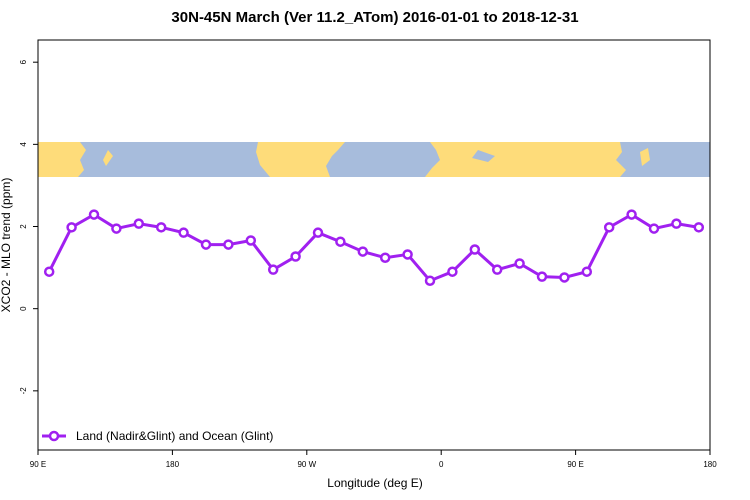 The width and height of the screenshot is (750, 500). I want to click on x-tick-label: 90 W, so click(306, 464).